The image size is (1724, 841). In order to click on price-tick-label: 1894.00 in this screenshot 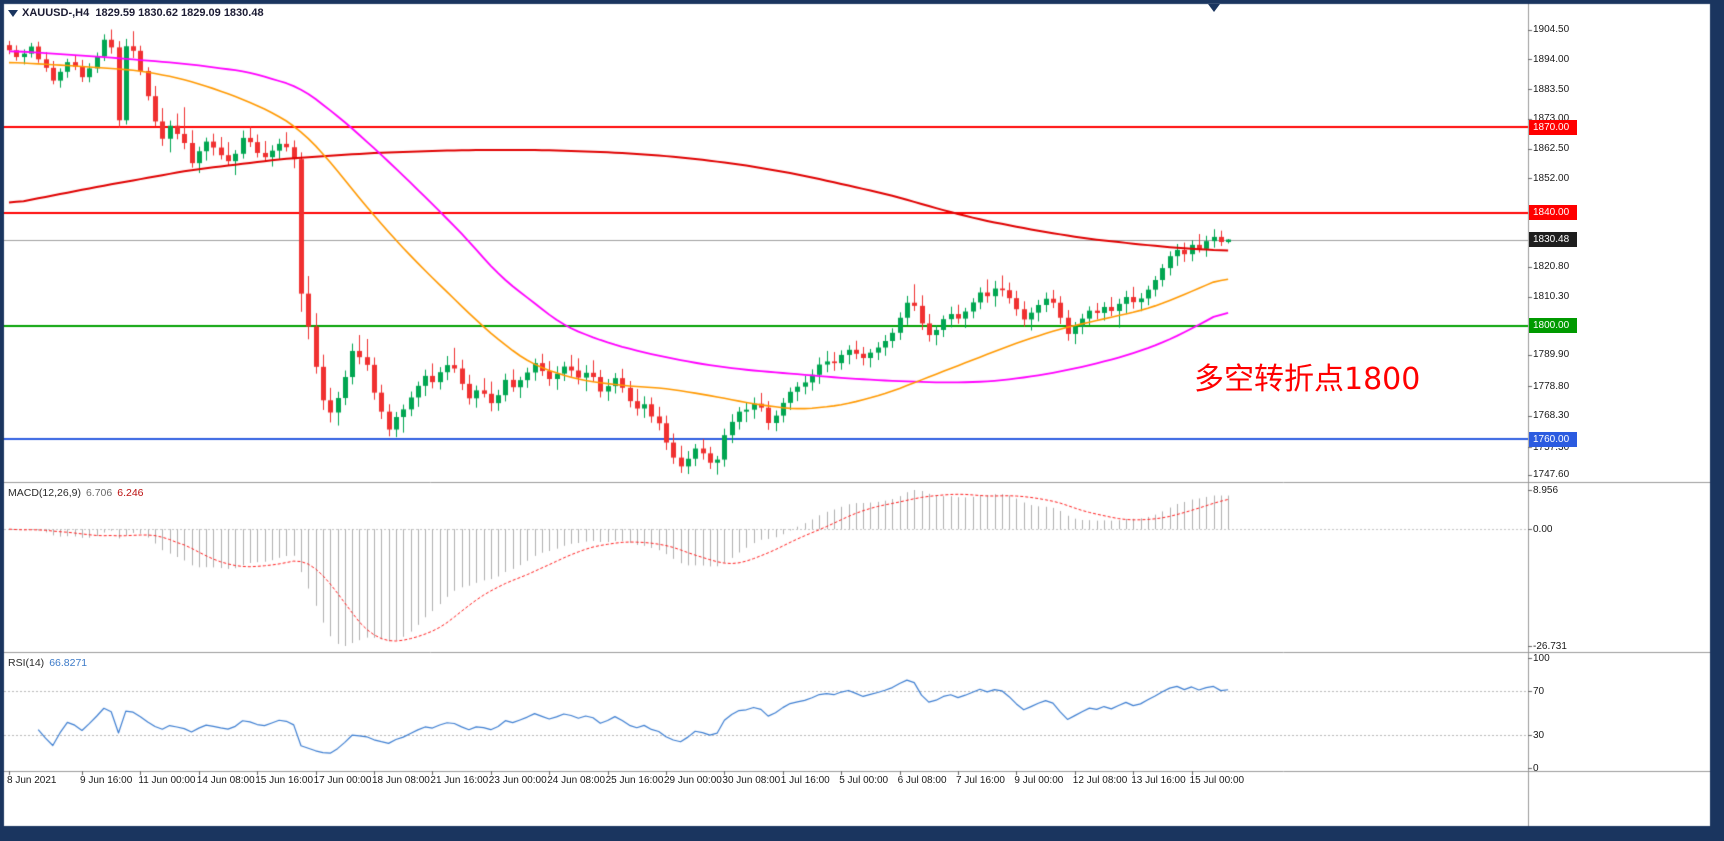, I will do `click(1551, 59)`.